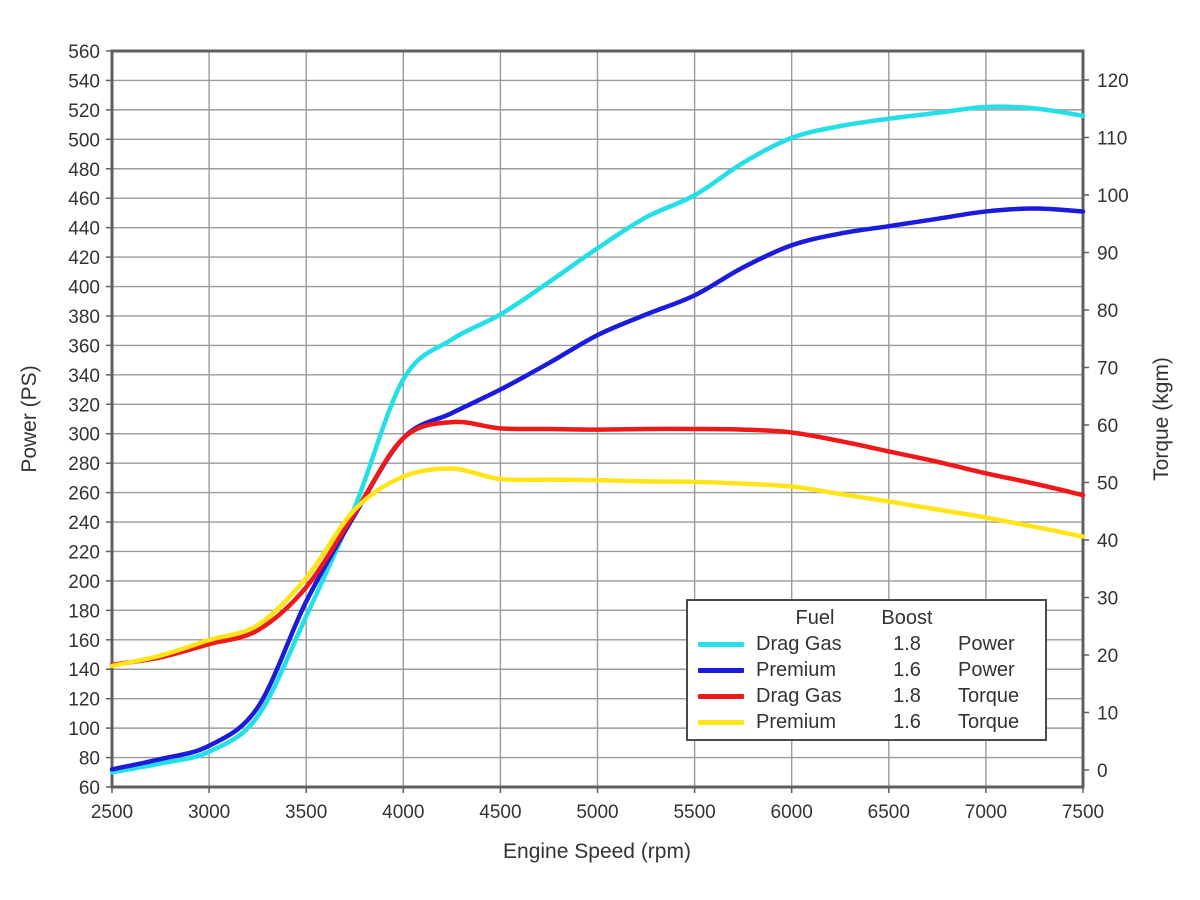  Describe the element at coordinates (1107, 713) in the screenshot. I see `y2-tick-label: 10` at that location.